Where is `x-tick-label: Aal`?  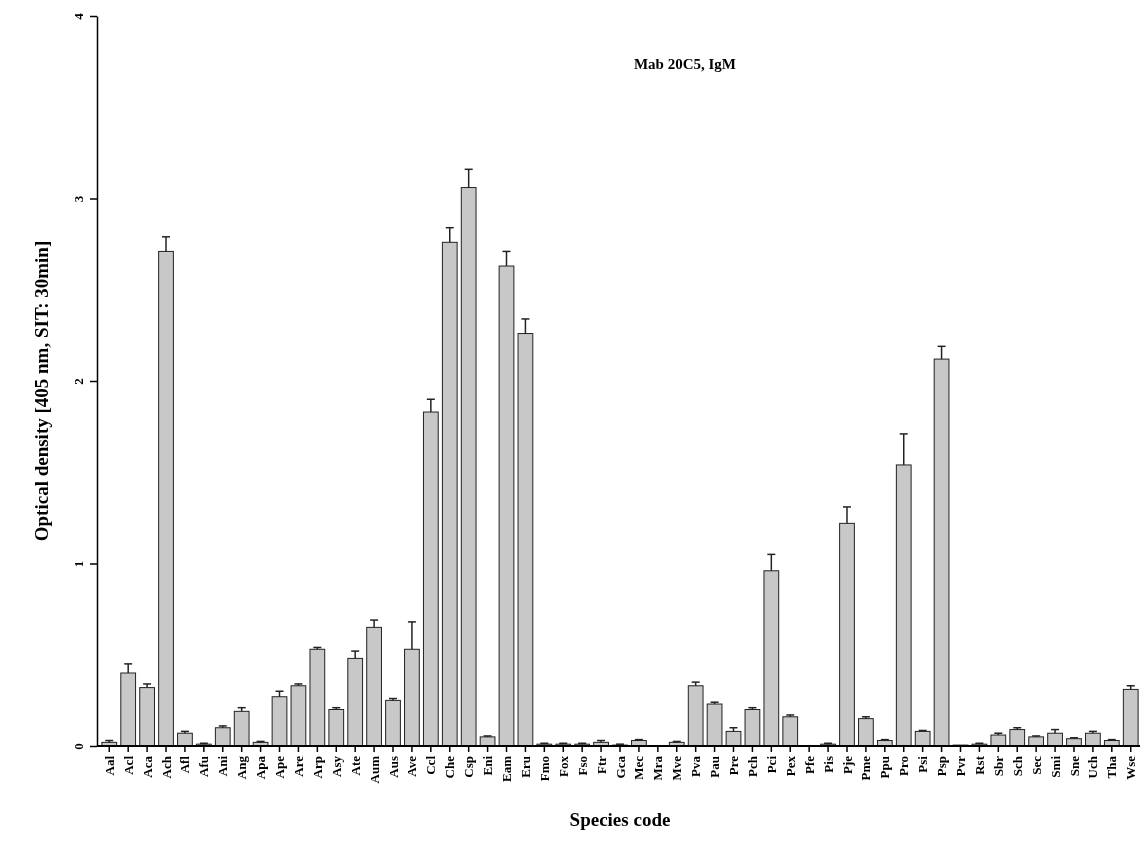
x-tick-label: Aal is located at coordinates (109, 765).